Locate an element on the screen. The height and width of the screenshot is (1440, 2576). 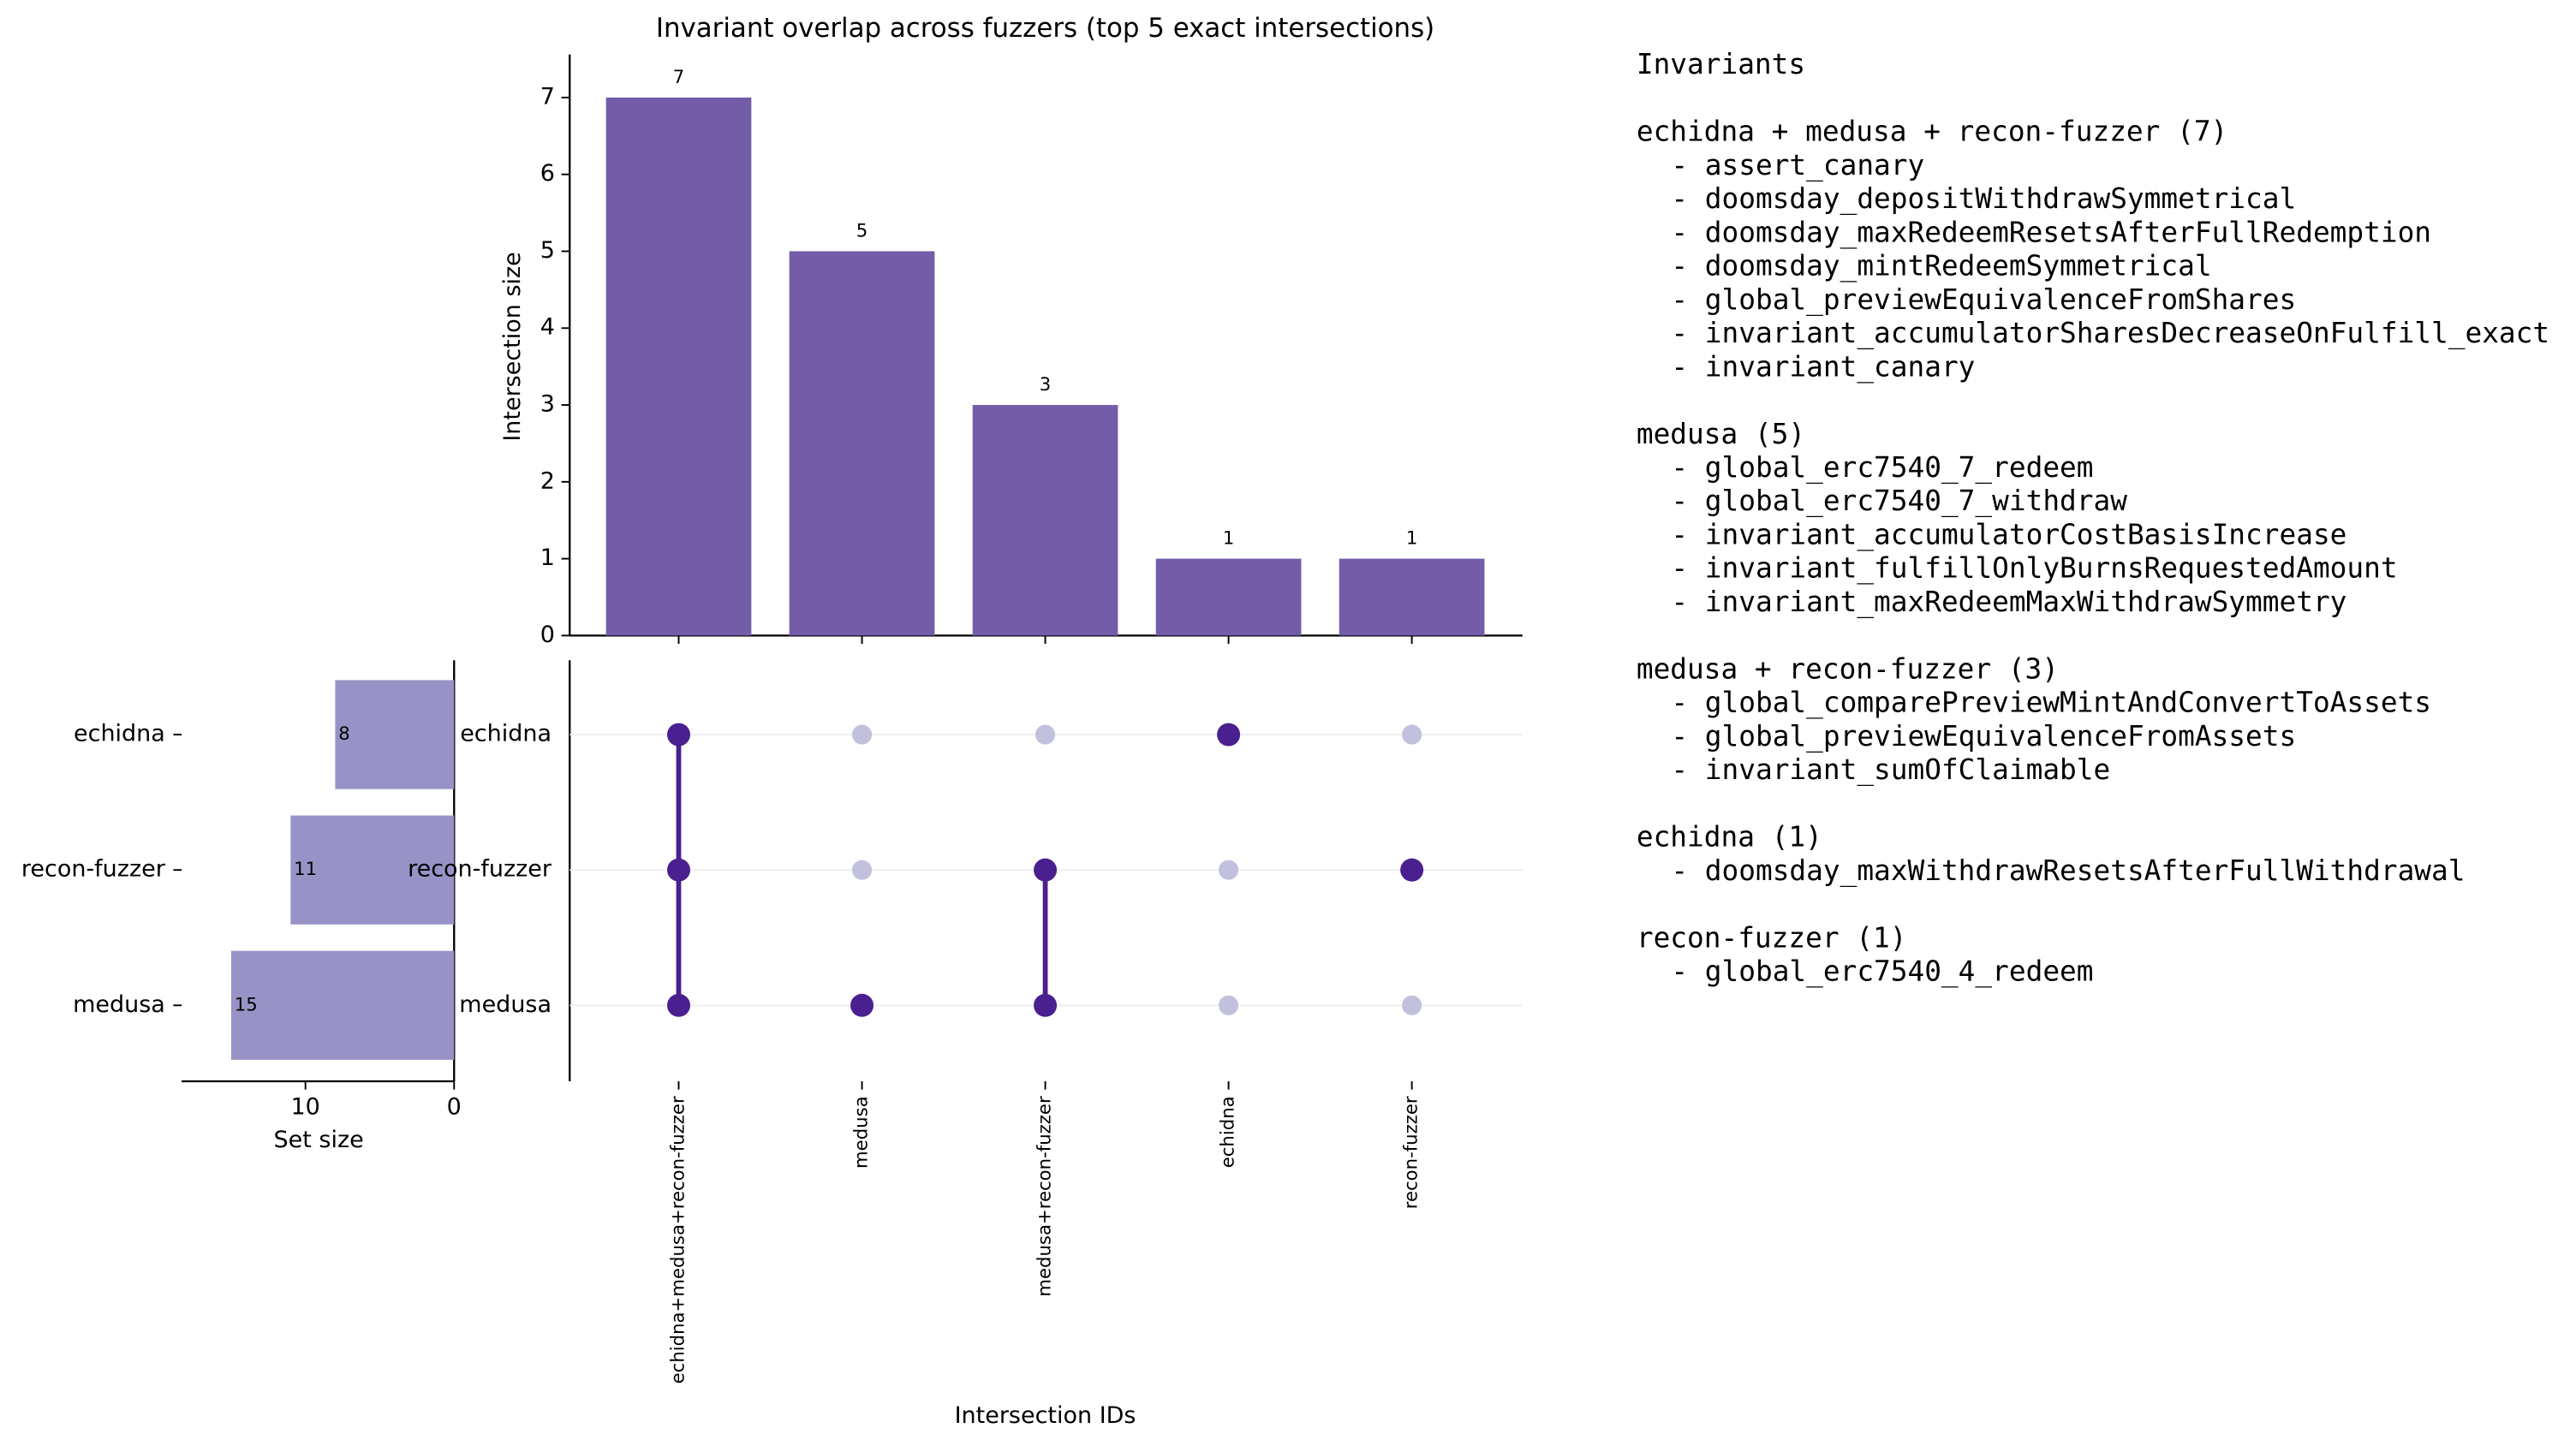
invariant-item: - global_previewEquivalenceFromAssets is located at coordinates (1983, 736).